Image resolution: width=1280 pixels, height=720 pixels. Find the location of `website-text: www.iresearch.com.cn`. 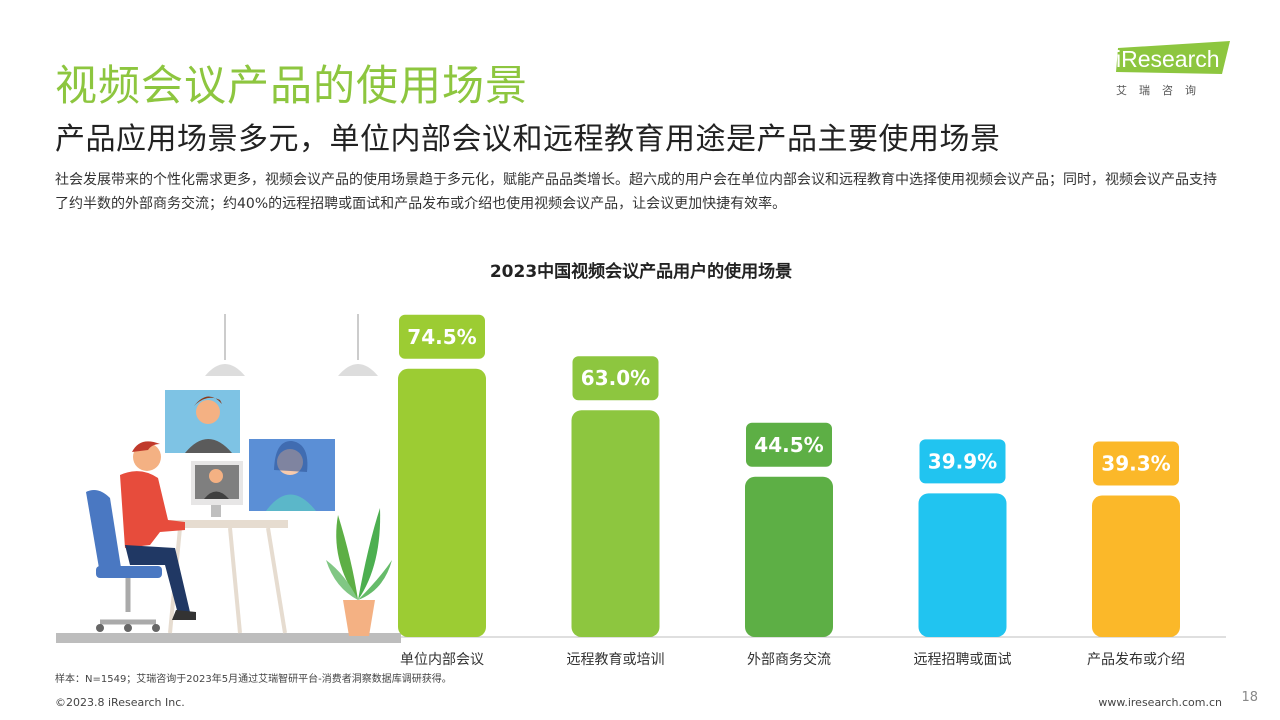

website-text: www.iresearch.com.cn is located at coordinates (1160, 702).